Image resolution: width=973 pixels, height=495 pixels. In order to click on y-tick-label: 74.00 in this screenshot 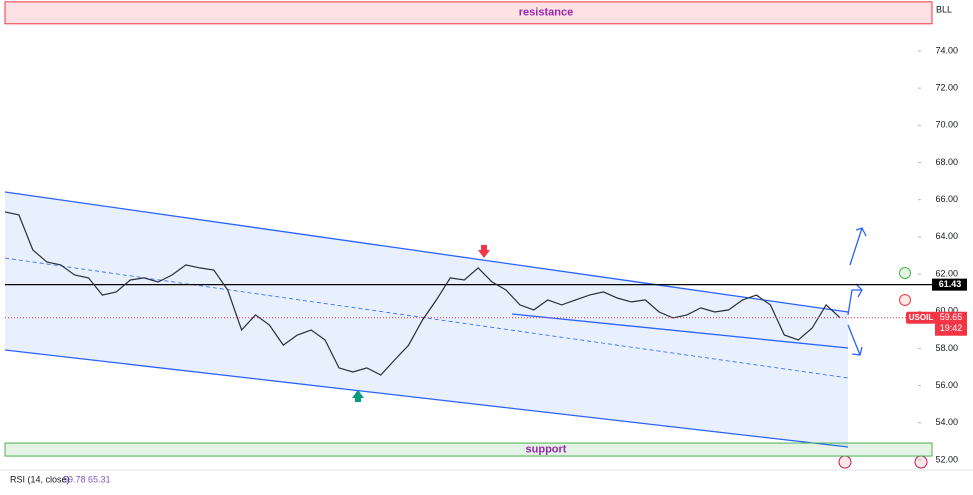, I will do `click(946, 50)`.